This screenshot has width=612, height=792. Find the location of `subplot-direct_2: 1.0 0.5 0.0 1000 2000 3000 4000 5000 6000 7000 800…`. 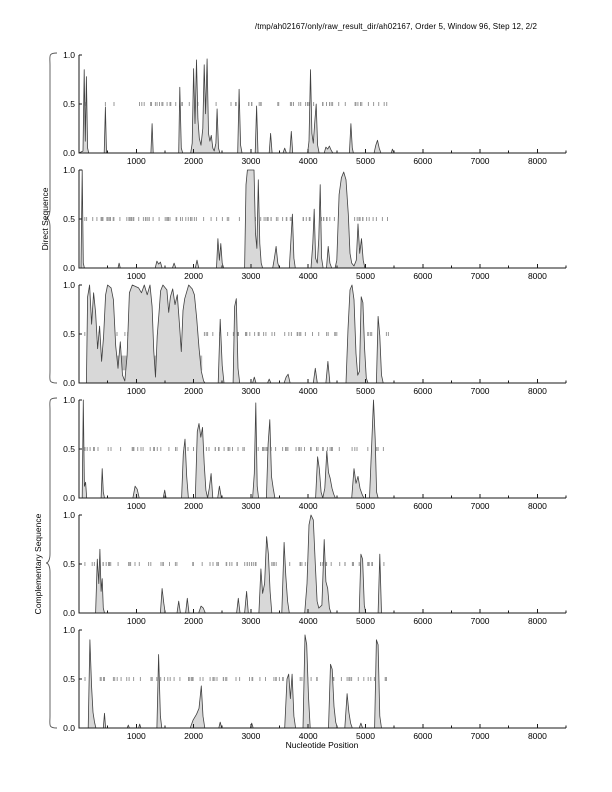

subplot-direct_2: 1.0 0.5 0.0 1000 2000 3000 4000 5000 6000 7000 800… is located at coordinates (315, 223).